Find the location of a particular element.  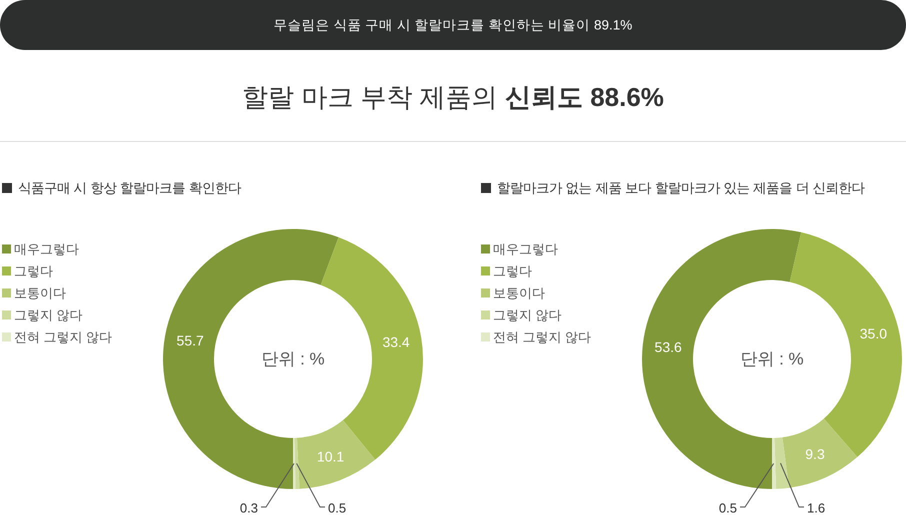

banner-title: 무슬림은 식품 구매 시 할랄마크를 확인하는 비율이 89.1% is located at coordinates (453, 25).